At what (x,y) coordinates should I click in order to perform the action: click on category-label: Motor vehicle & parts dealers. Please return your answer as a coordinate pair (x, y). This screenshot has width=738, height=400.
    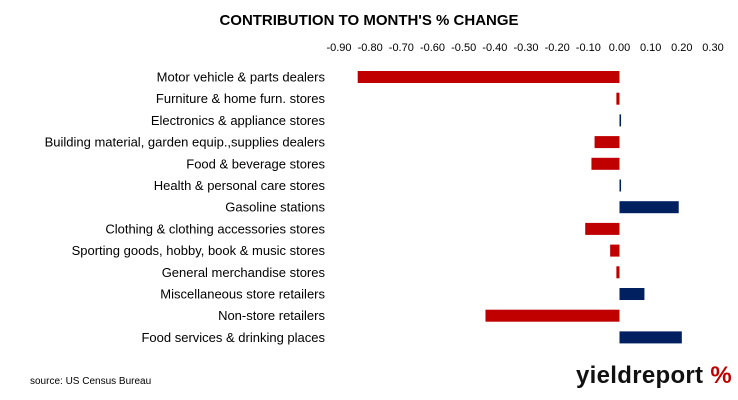
    Looking at the image, I should click on (241, 77).